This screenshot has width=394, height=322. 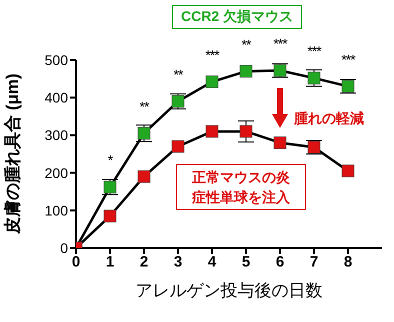 What do you see at coordinates (56, 60) in the screenshot?
I see `y-tick-label: 500` at bounding box center [56, 60].